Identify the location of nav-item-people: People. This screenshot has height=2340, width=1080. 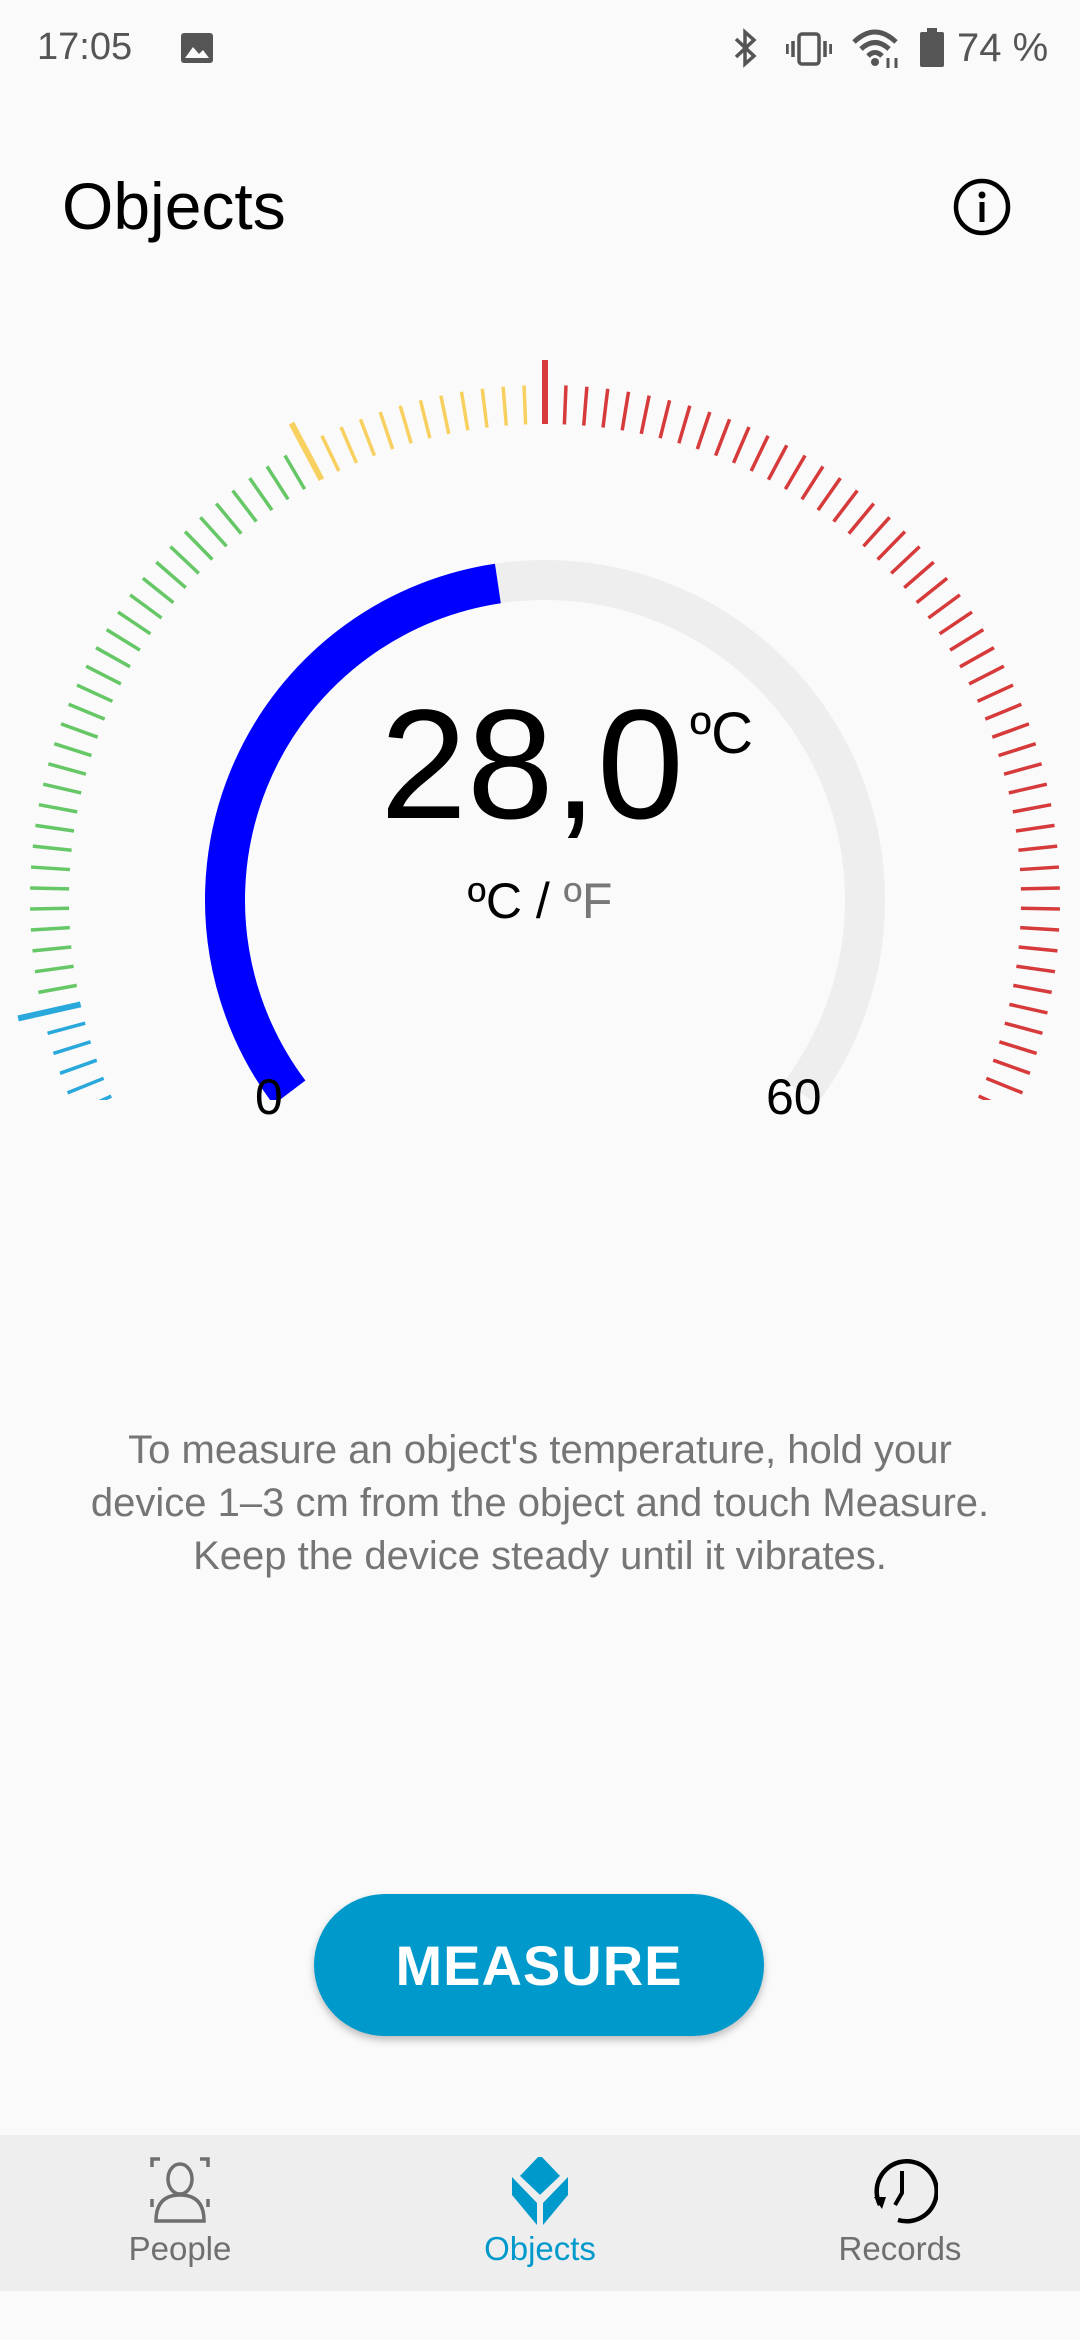
(180, 2213).